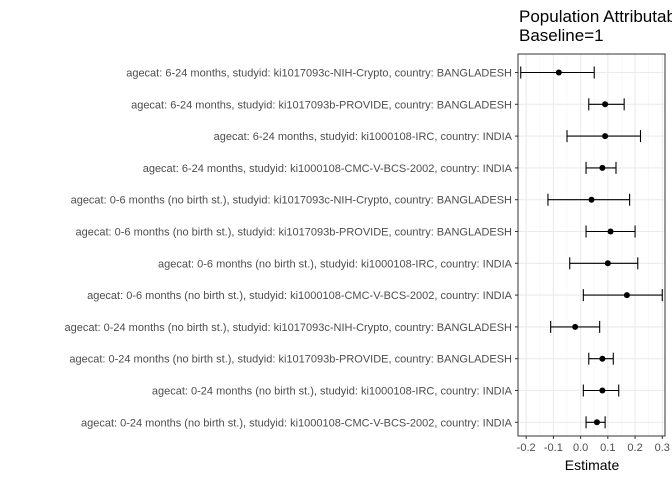 The width and height of the screenshot is (672, 480). What do you see at coordinates (662, 448) in the screenshot?
I see `x-tick-label: 0.3` at bounding box center [662, 448].